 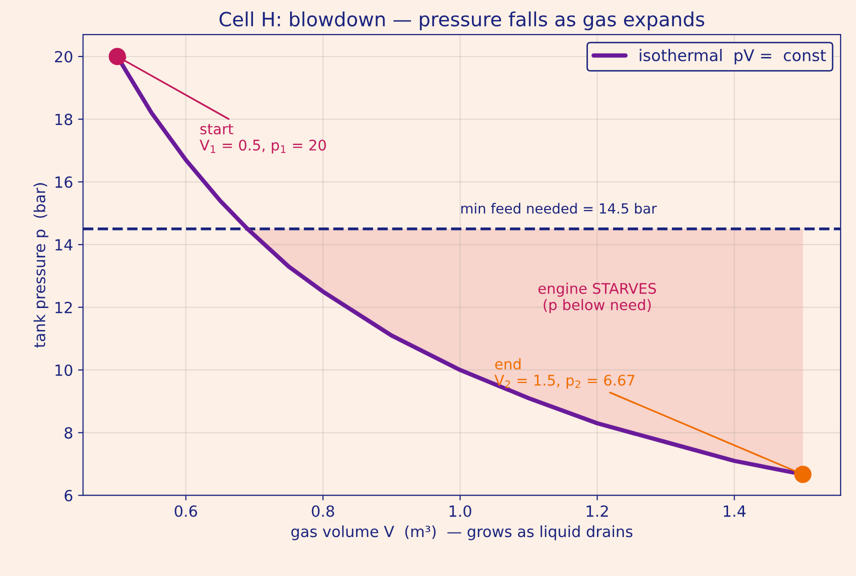 I want to click on x-axis-title: gas volume V (m³) — grows as liquid drains, so click(x=461, y=532).